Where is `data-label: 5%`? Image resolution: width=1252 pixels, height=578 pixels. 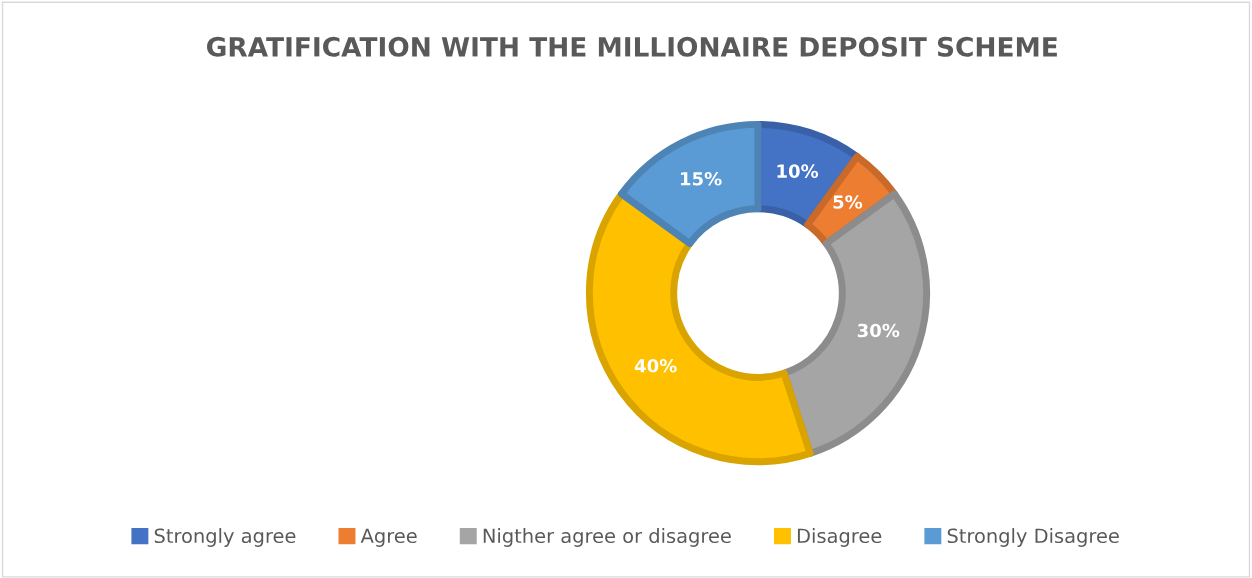
data-label: 5% is located at coordinates (848, 202).